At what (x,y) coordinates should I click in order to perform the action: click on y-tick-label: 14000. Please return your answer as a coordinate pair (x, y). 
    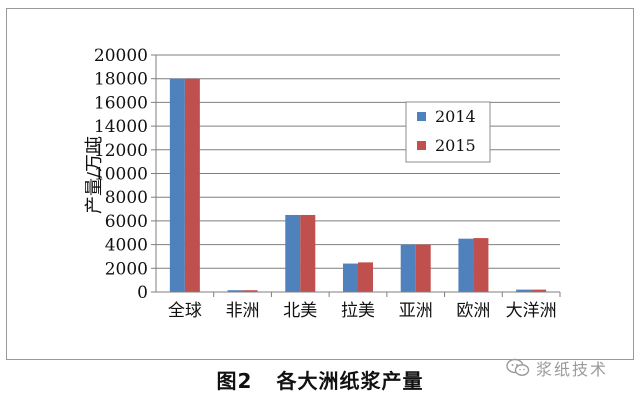
    Looking at the image, I should click on (121, 127).